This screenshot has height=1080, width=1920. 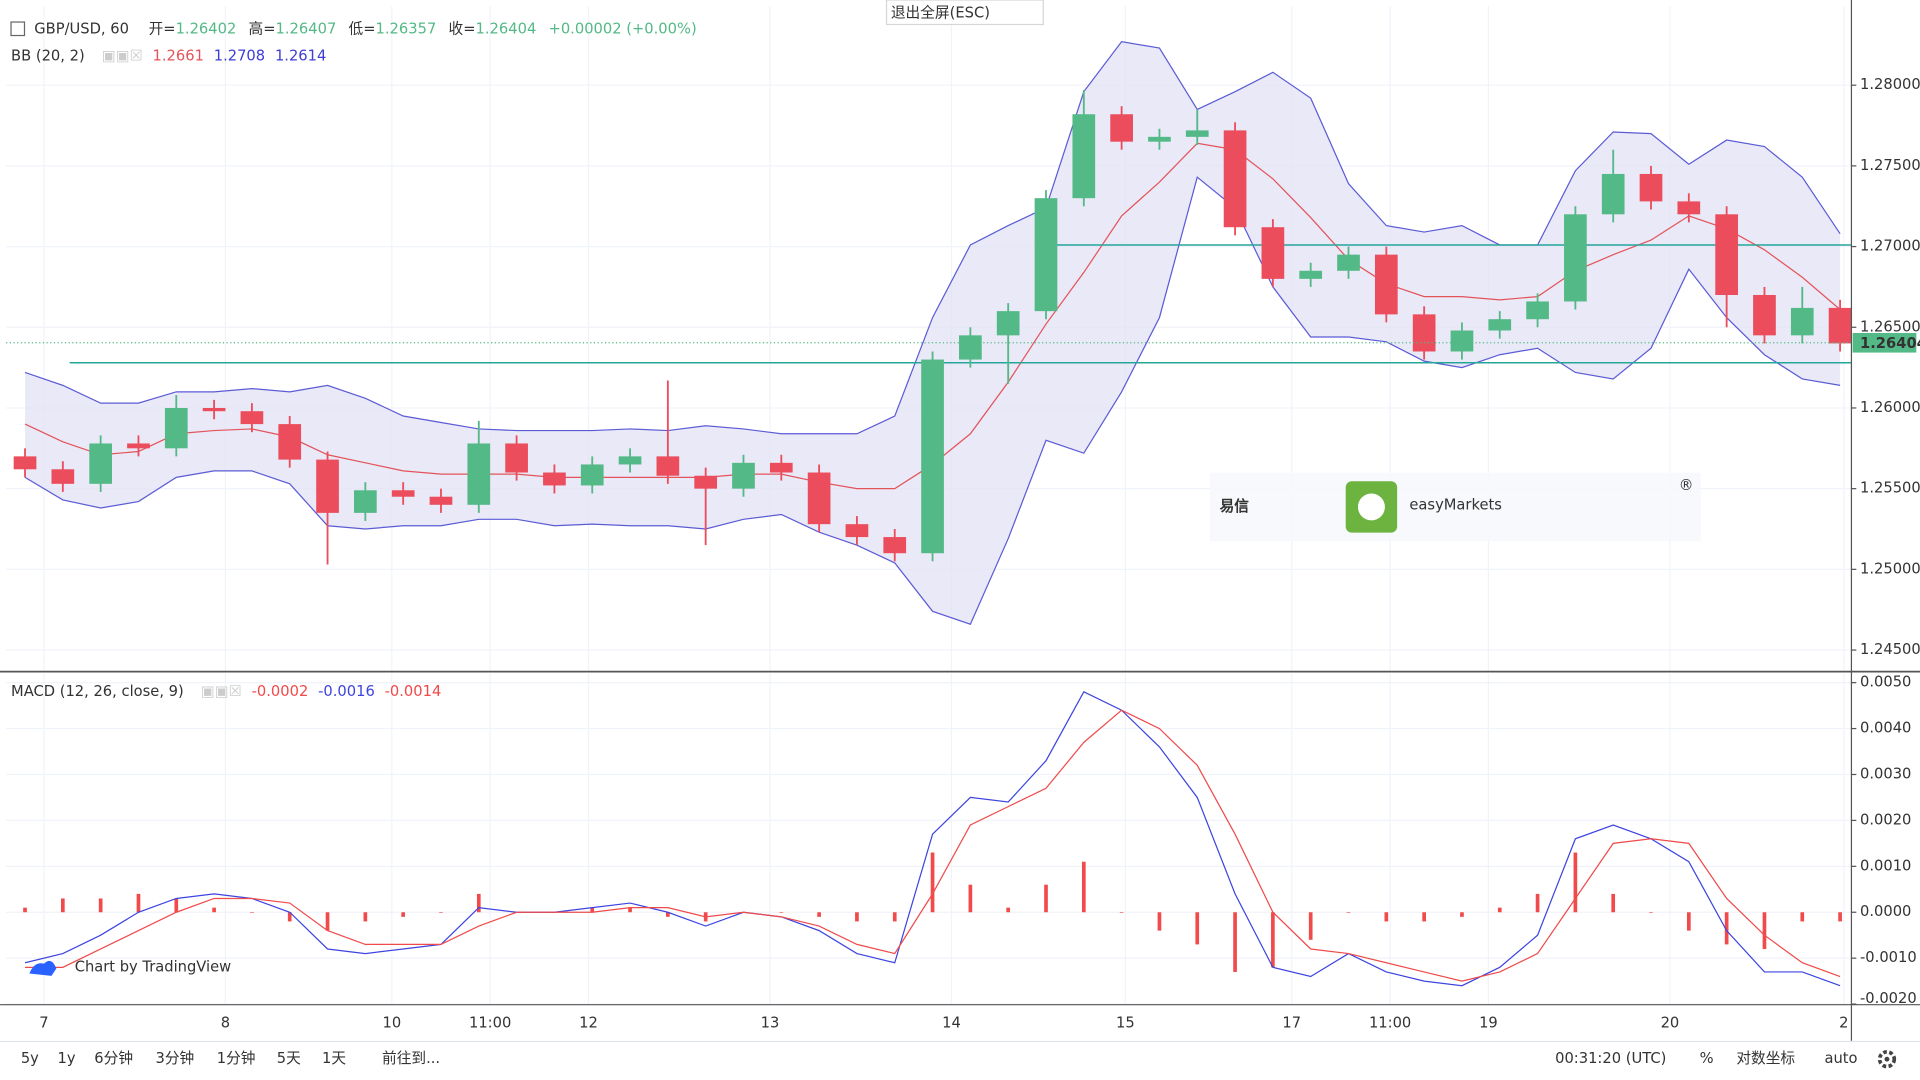 I want to click on y-tick-label: 1.27000, so click(x=1890, y=246).